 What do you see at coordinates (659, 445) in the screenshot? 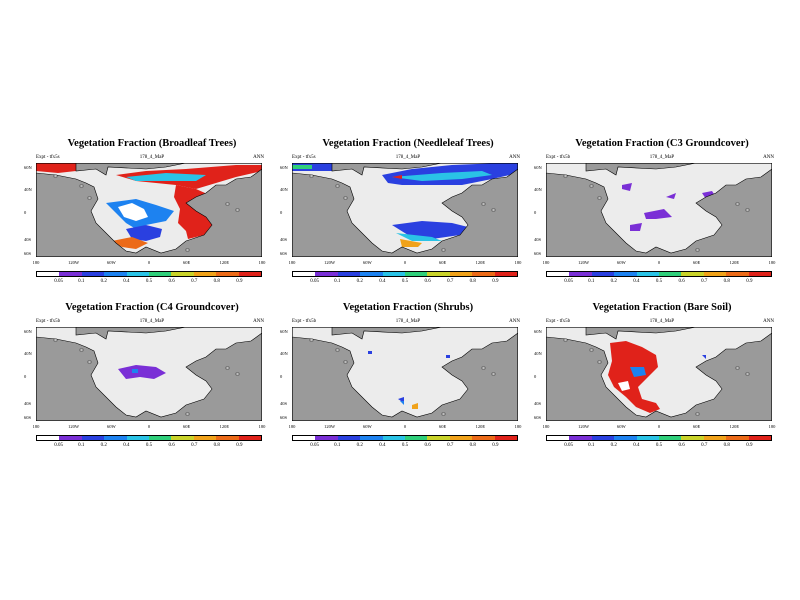
I see `colorbar-label: 0.5` at bounding box center [659, 445].